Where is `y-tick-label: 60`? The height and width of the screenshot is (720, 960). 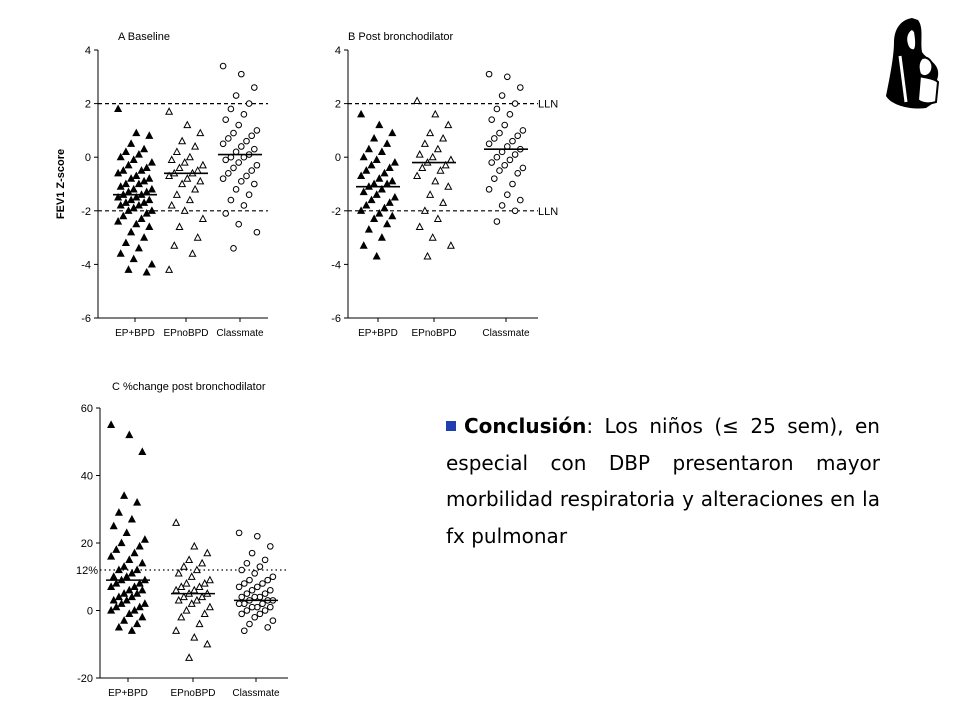
y-tick-label: 60 is located at coordinates (87, 409).